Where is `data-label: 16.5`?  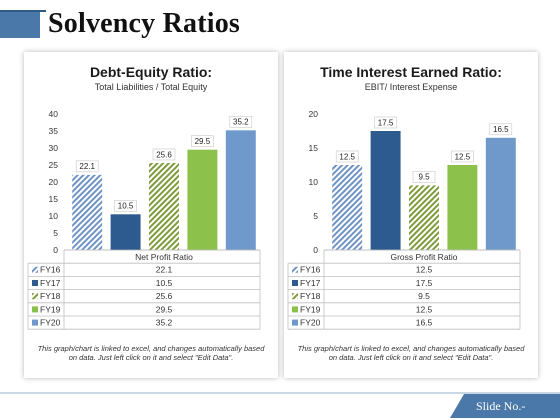 data-label: 16.5 is located at coordinates (501, 129).